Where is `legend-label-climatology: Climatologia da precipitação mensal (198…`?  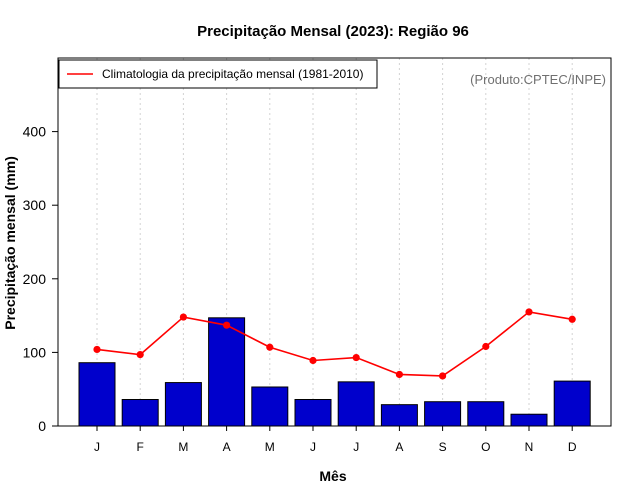 legend-label-climatology: Climatologia da precipitação mensal (198… is located at coordinates (232, 74).